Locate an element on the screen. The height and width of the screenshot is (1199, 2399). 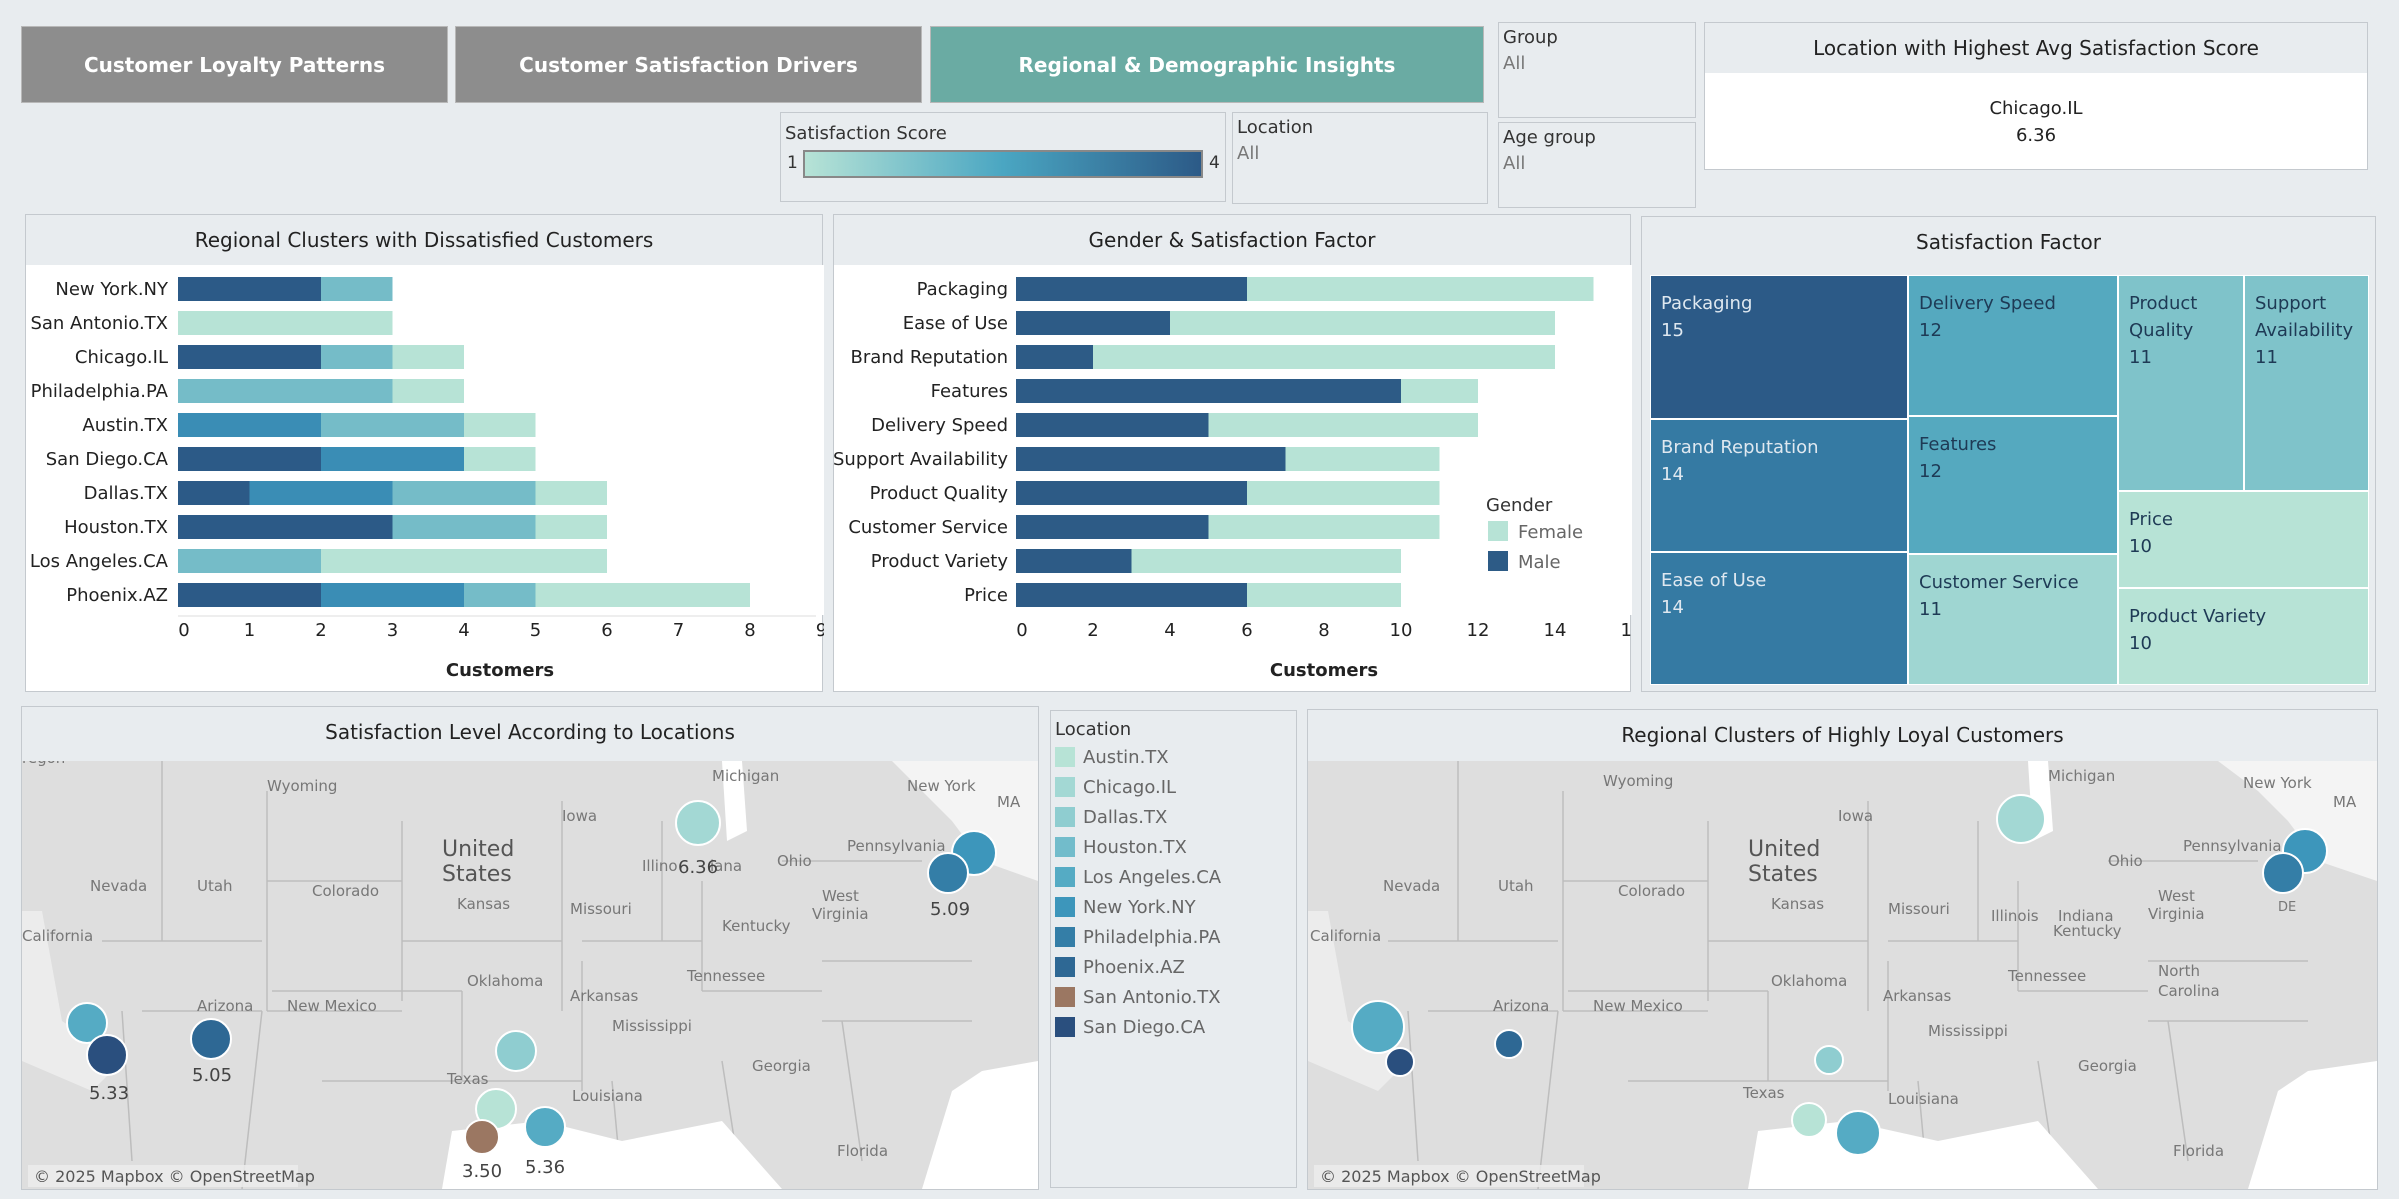
age-group-filter: Age group All is located at coordinates (1597, 165).